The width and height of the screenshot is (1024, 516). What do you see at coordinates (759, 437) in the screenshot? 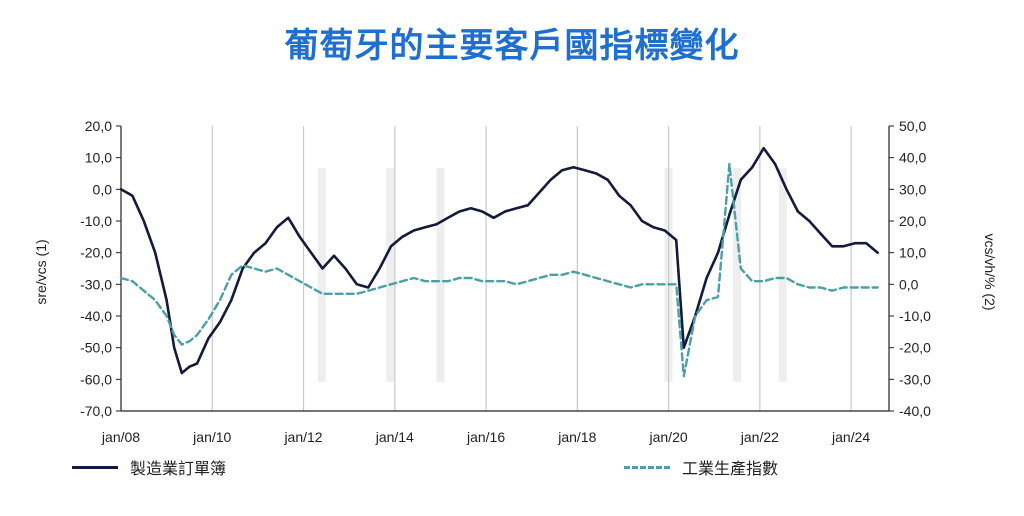
I see `x-tick-label: jan/22` at bounding box center [759, 437].